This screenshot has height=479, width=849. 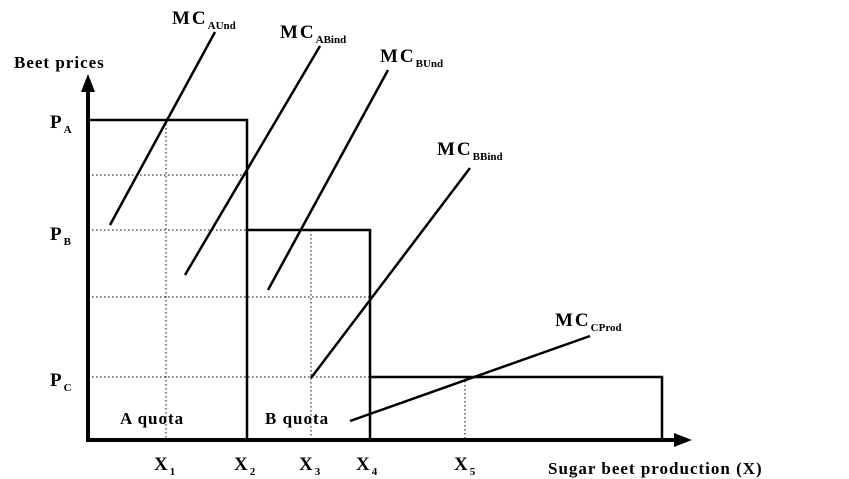 I want to click on label-sub: BBind, so click(x=488, y=157).